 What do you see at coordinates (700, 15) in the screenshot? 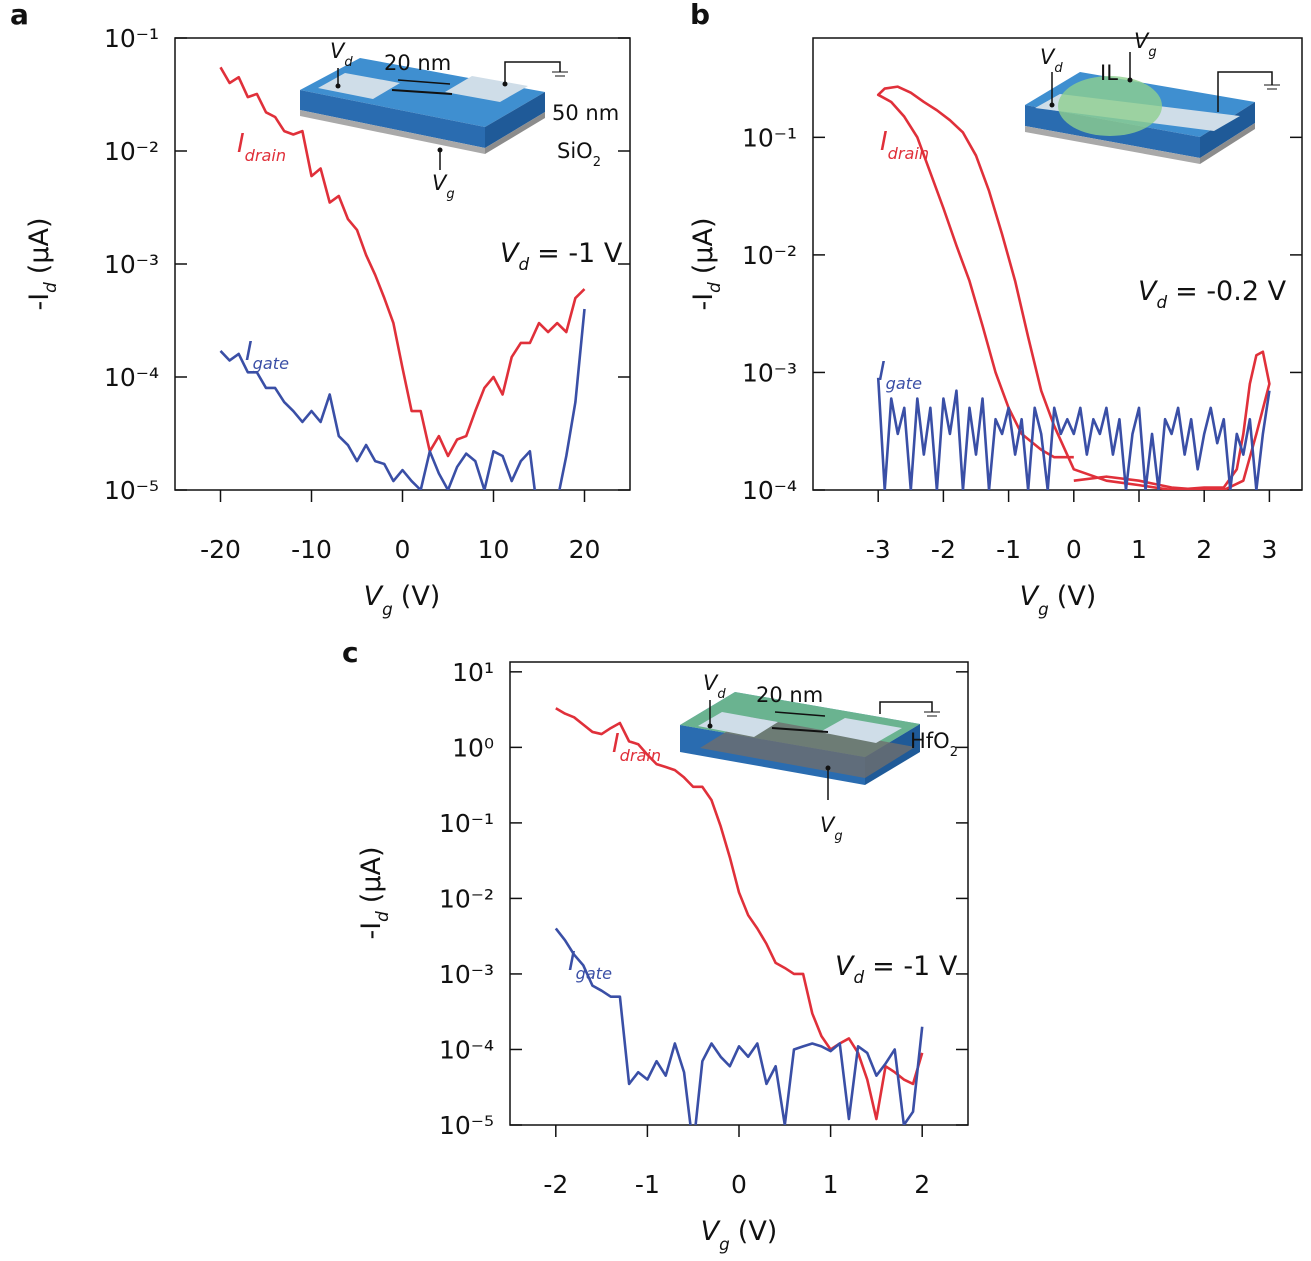
I see `panel-letter: b` at bounding box center [700, 15].